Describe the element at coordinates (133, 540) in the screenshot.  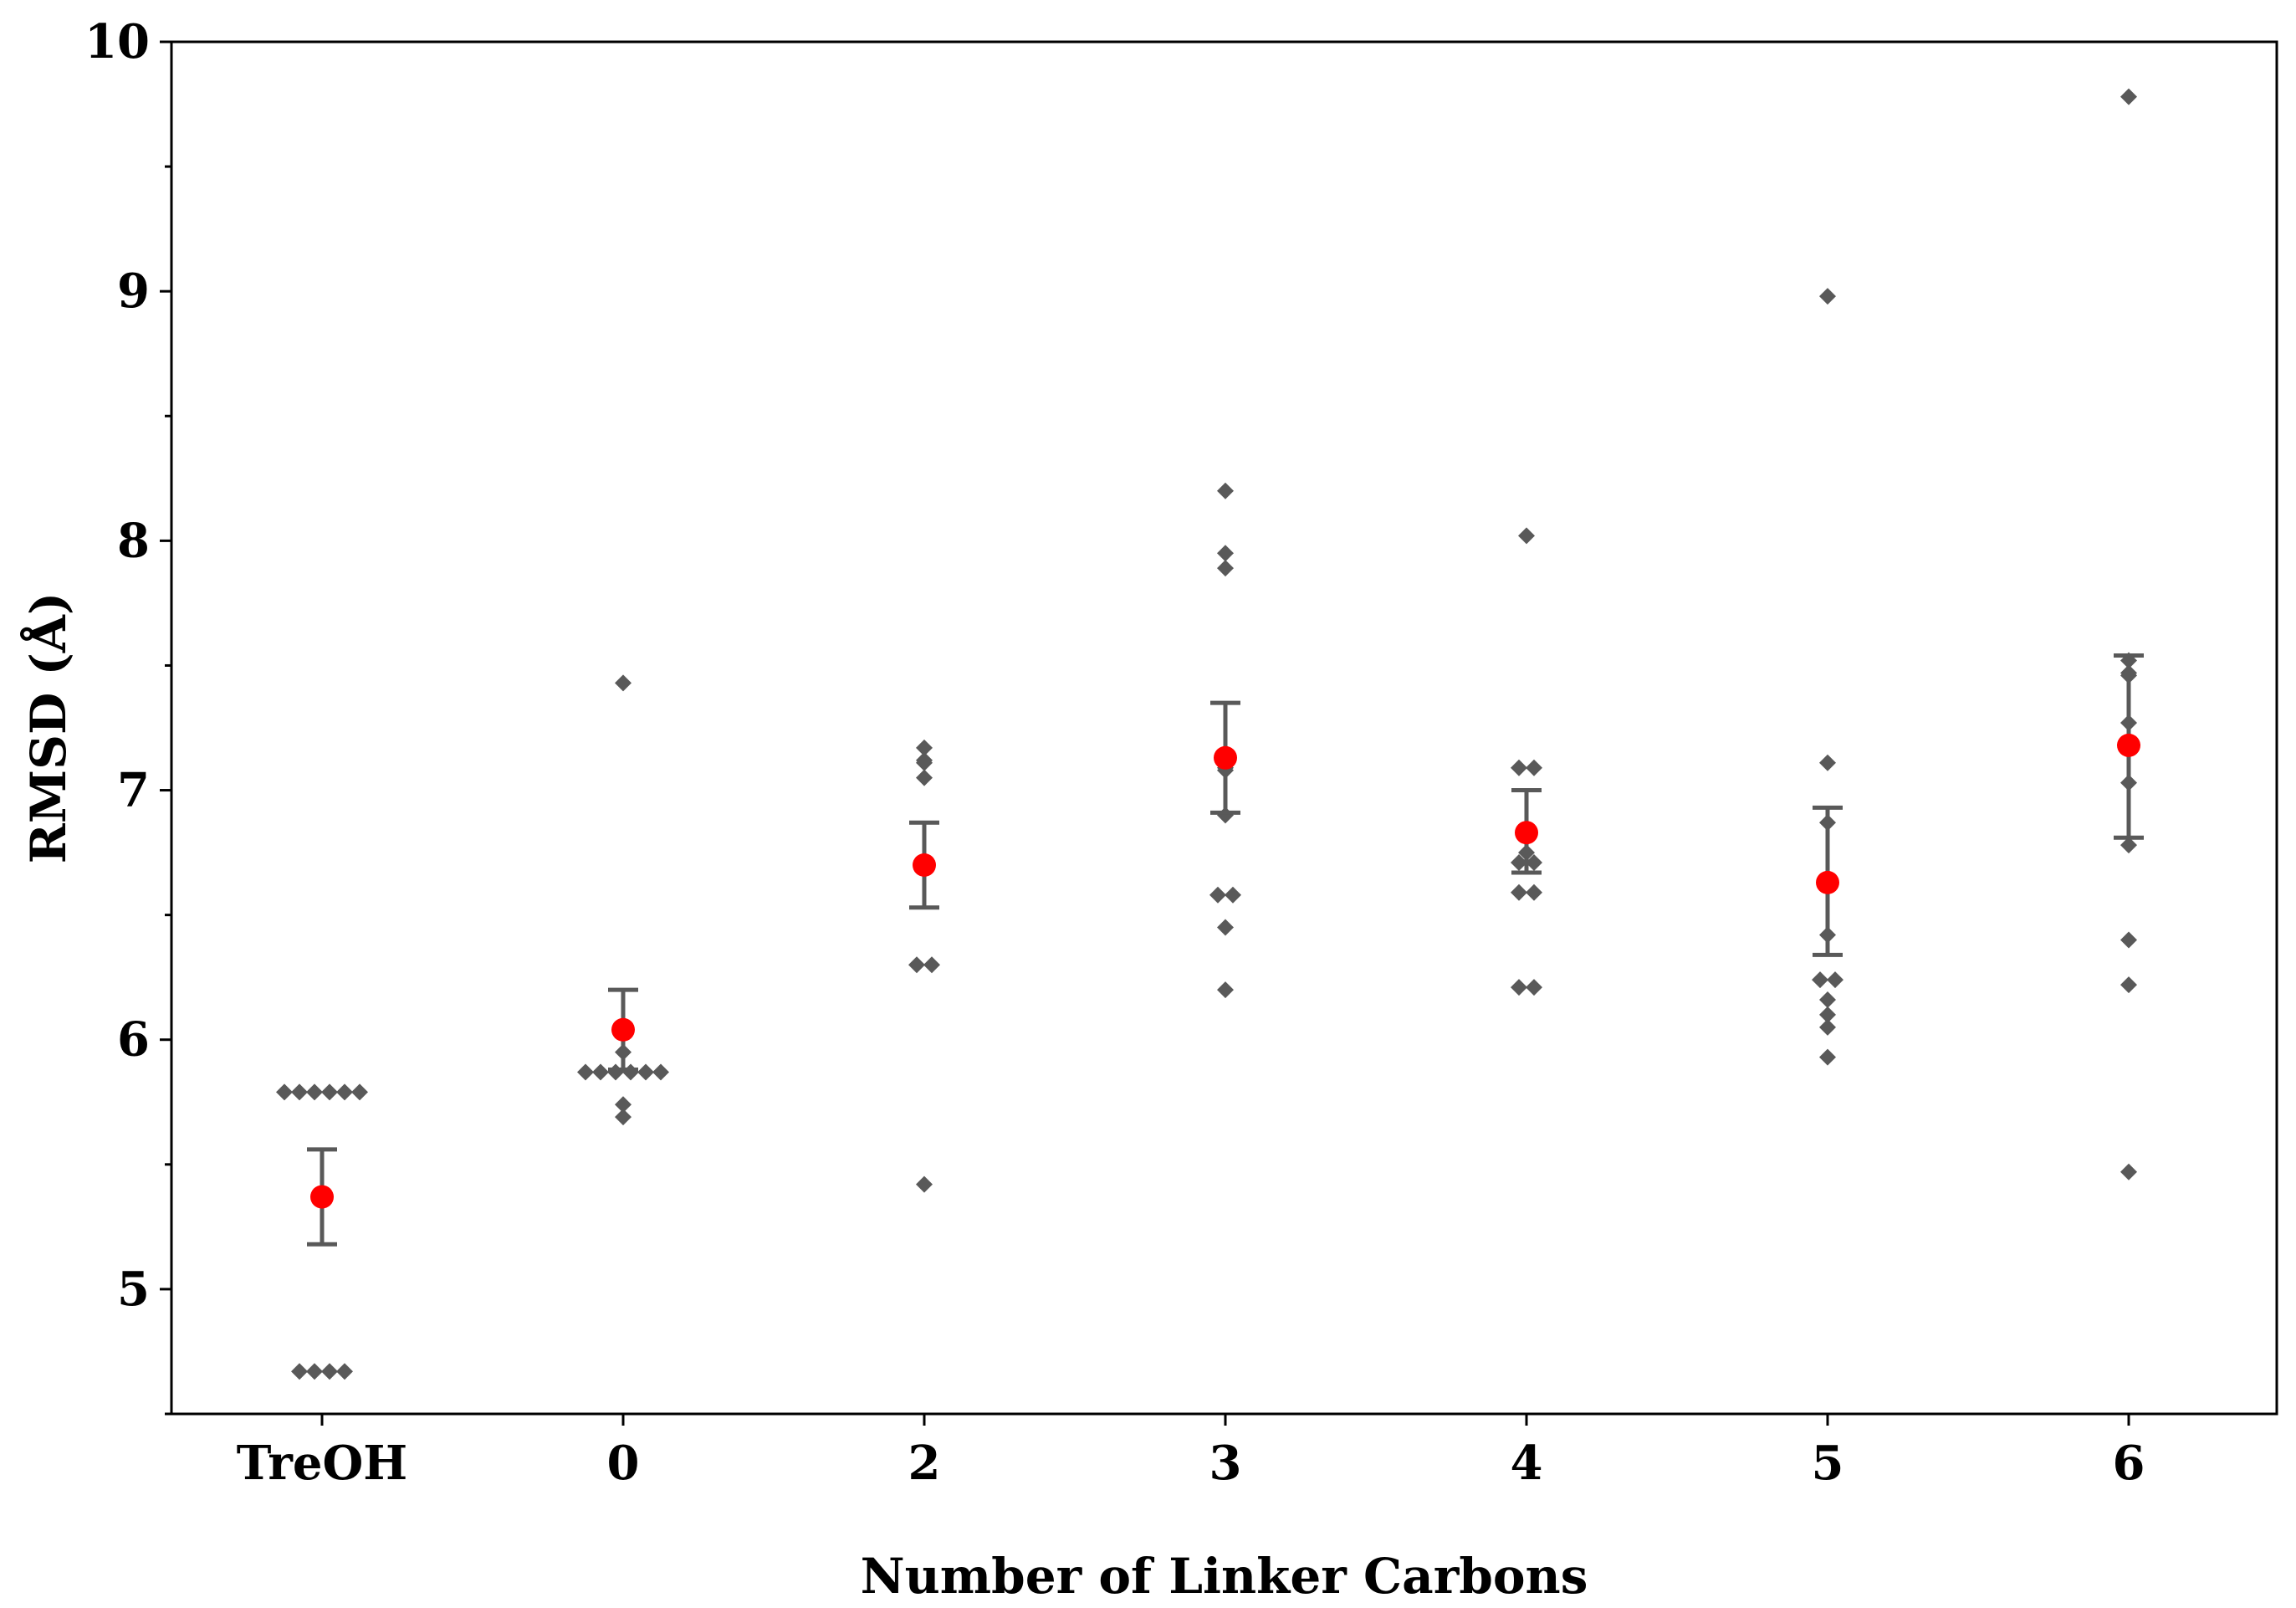
I see `y-tick-label: 8` at that location.